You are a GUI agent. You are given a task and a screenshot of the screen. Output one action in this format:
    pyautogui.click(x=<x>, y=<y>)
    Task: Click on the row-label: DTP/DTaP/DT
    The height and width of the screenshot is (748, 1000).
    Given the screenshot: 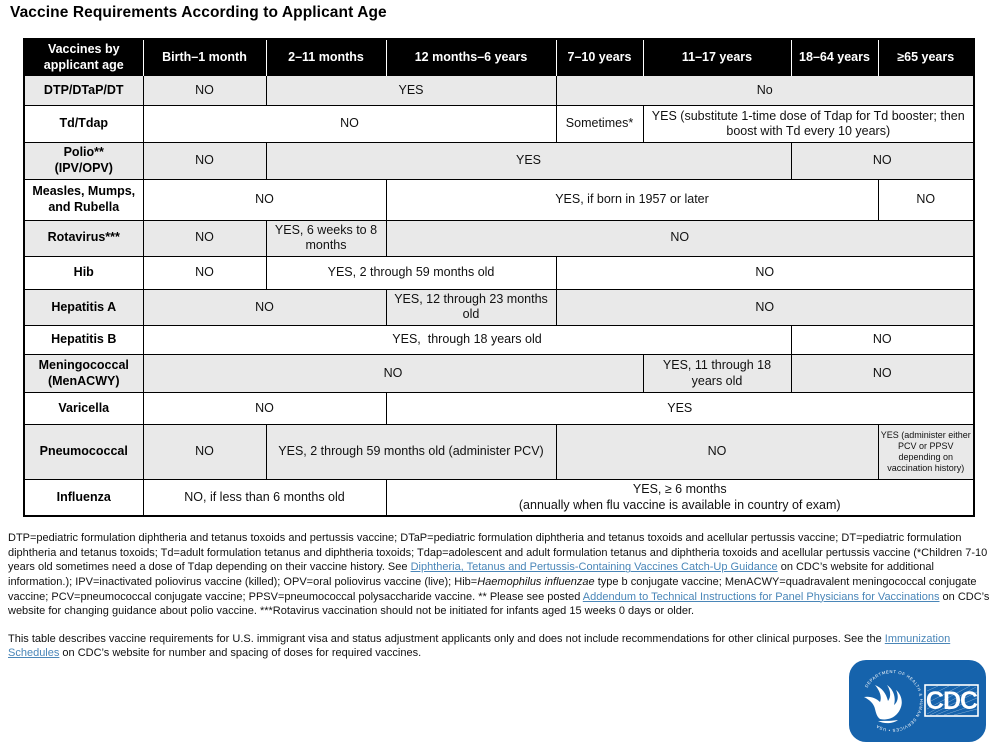 What is the action you would take?
    pyautogui.click(x=83, y=91)
    